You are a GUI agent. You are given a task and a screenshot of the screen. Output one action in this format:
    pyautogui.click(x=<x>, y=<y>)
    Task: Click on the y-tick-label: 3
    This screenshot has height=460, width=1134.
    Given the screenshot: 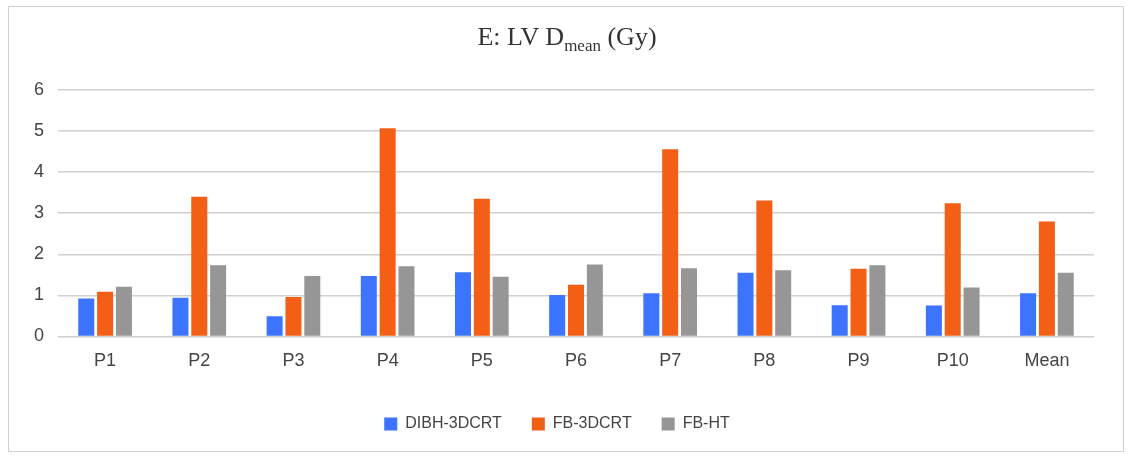 What is the action you would take?
    pyautogui.click(x=39, y=212)
    